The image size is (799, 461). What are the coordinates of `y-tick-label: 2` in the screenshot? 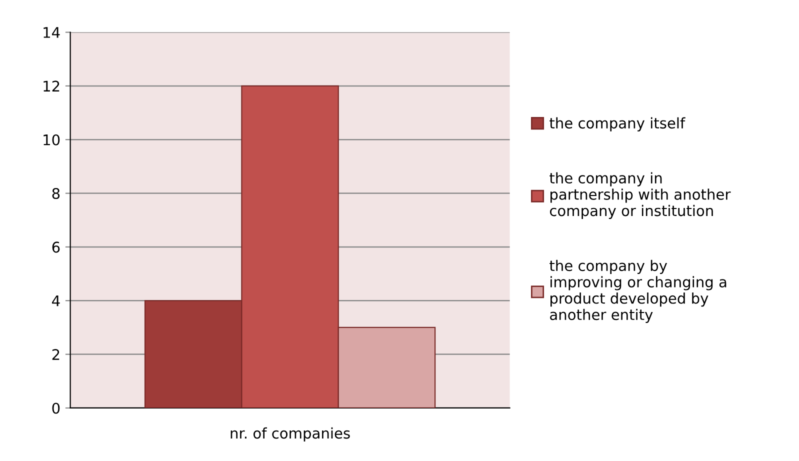 It's located at (56, 354).